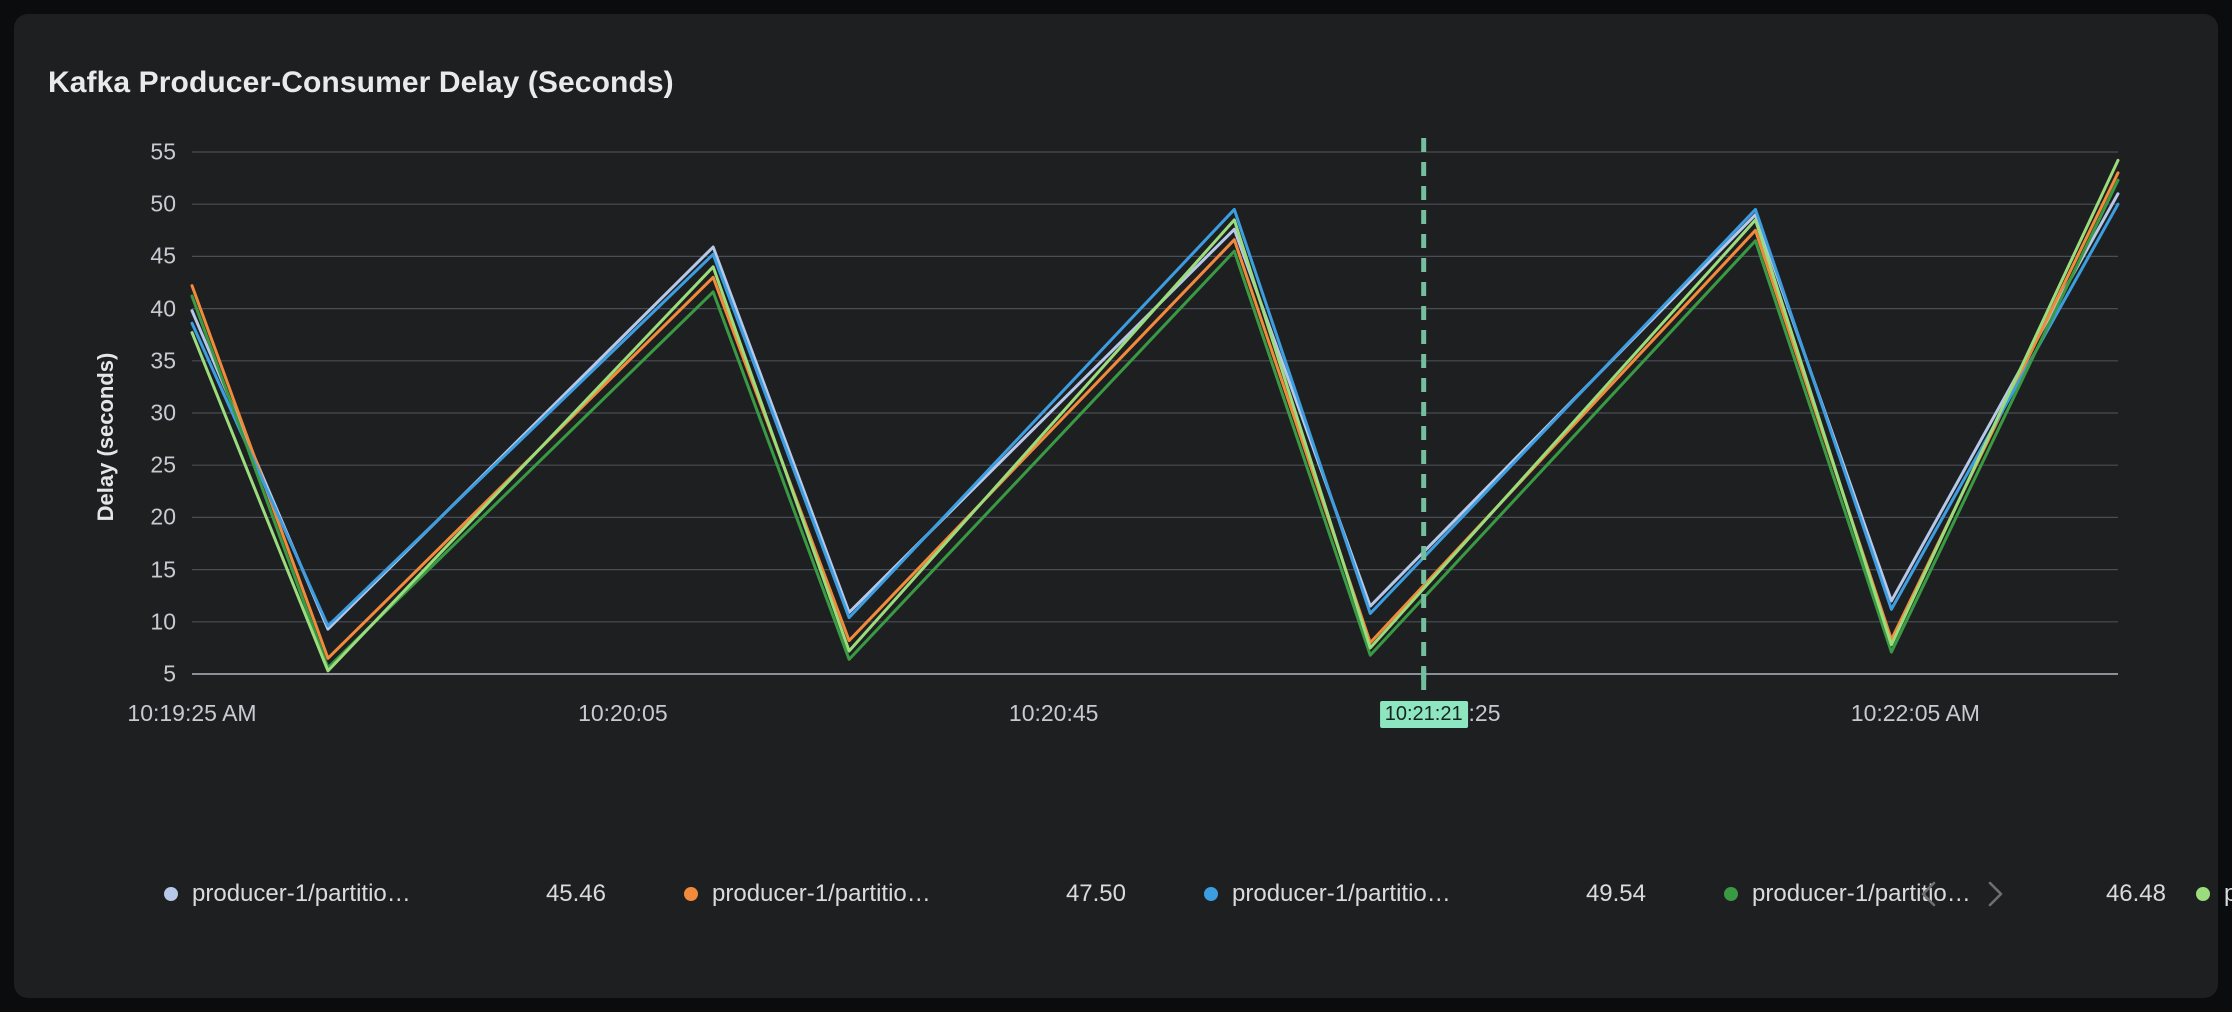 This screenshot has width=2232, height=1012. I want to click on chevron-right-icon, so click(1995, 894).